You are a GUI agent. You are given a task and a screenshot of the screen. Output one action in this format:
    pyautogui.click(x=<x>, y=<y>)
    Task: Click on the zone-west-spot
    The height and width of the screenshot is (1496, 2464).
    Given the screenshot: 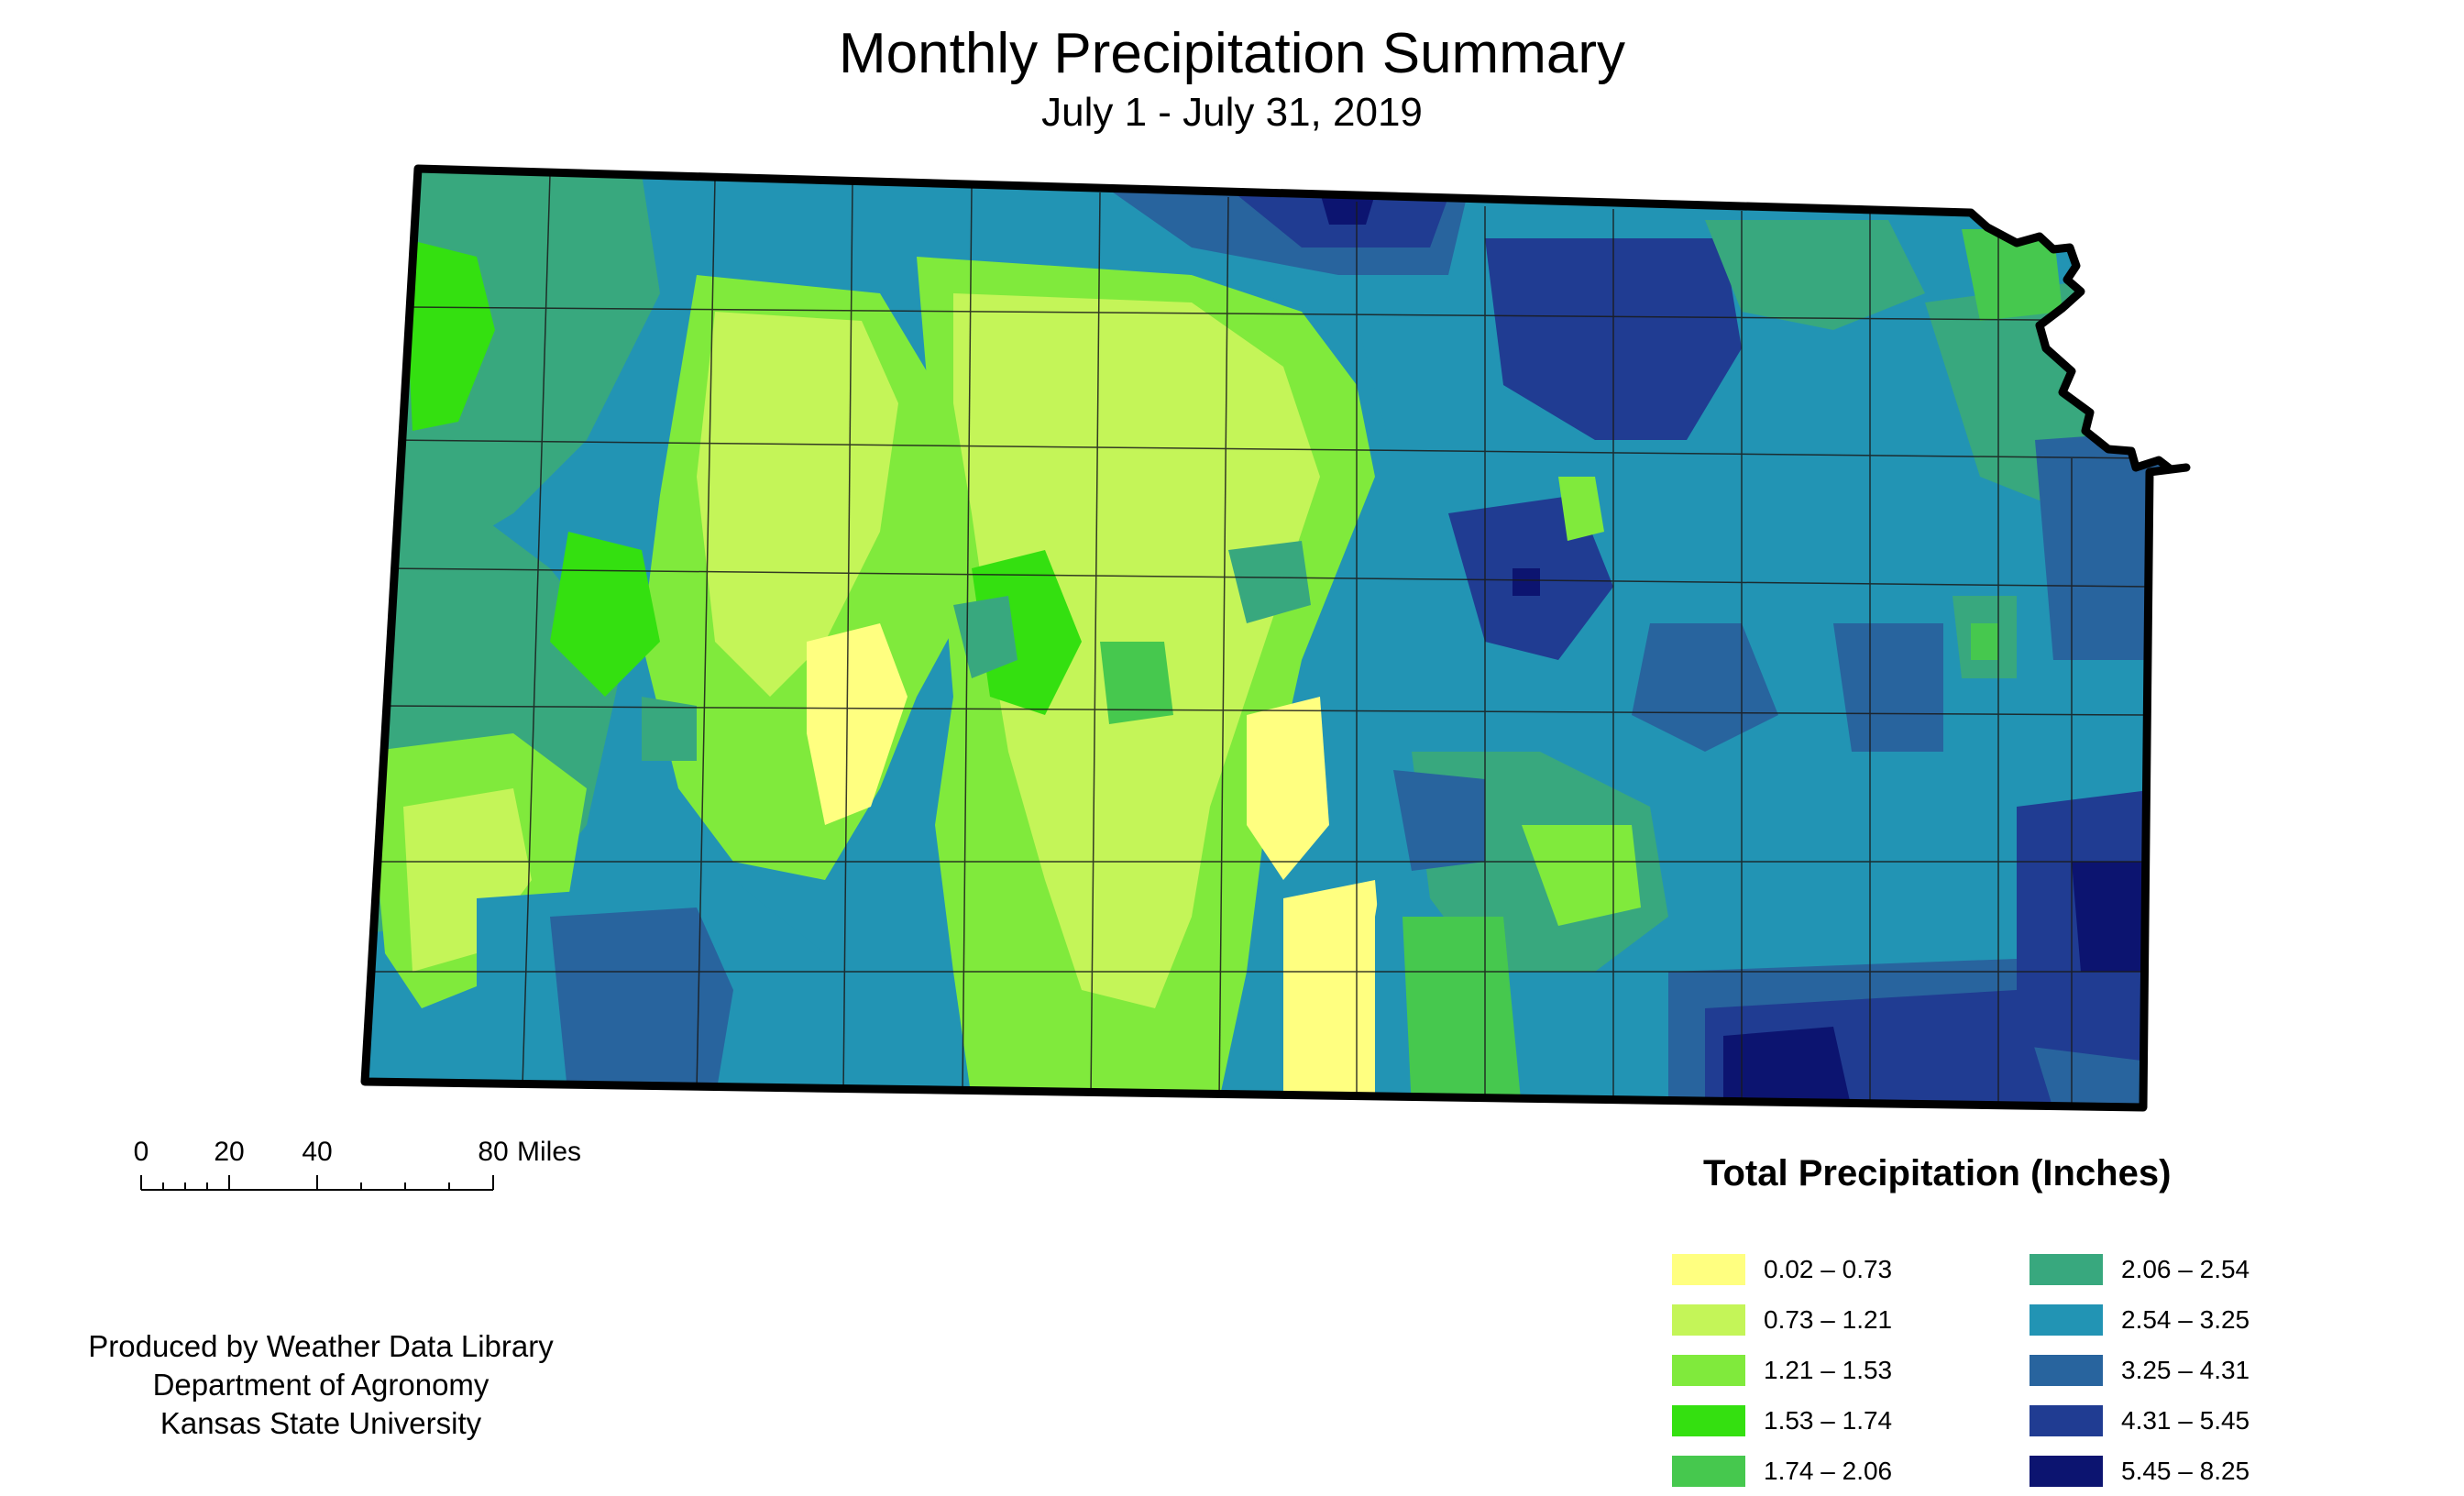 What is the action you would take?
    pyautogui.click(x=669, y=729)
    